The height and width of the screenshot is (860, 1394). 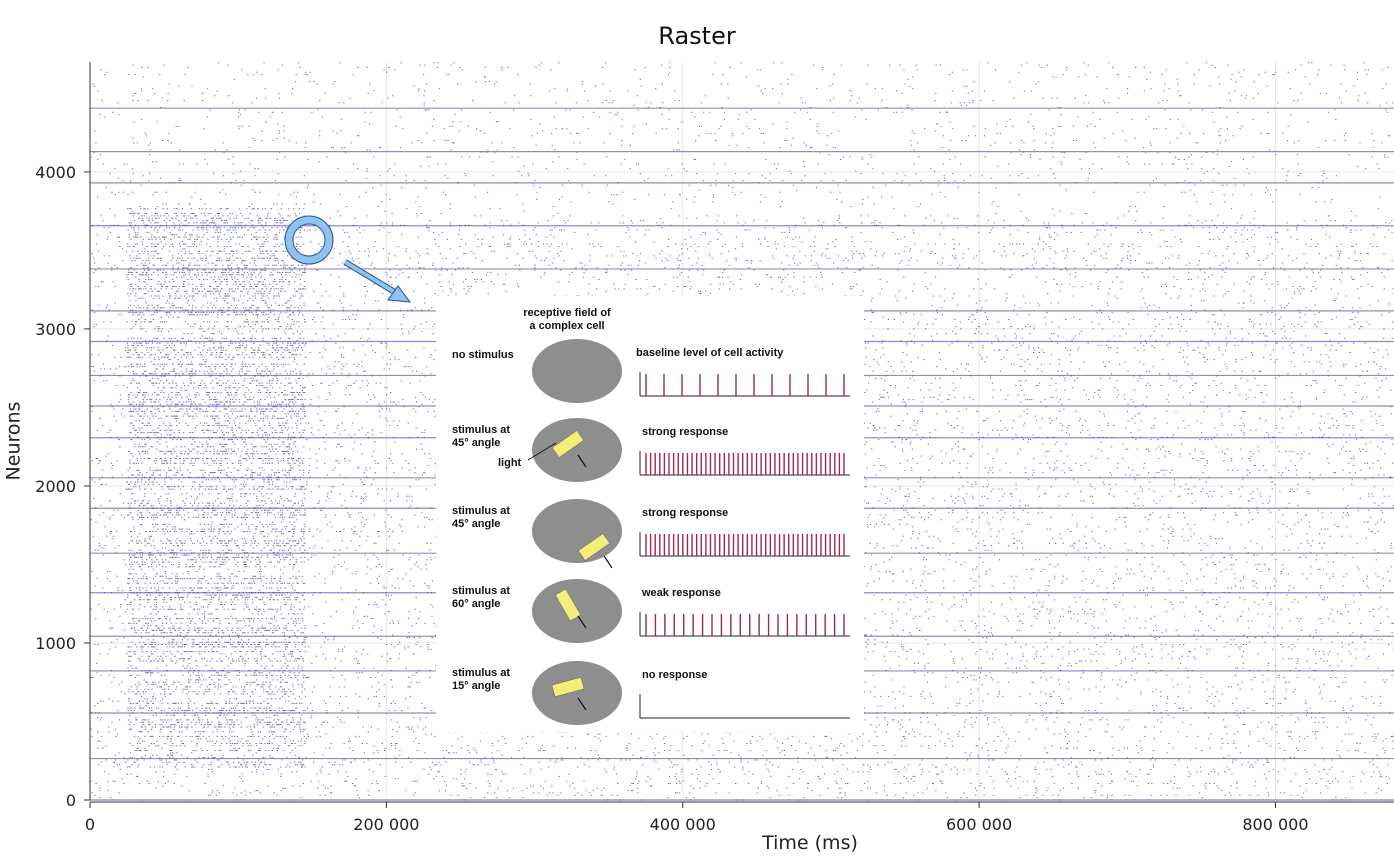 What do you see at coordinates (55, 486) in the screenshot?
I see `y-tick-label: 2000` at bounding box center [55, 486].